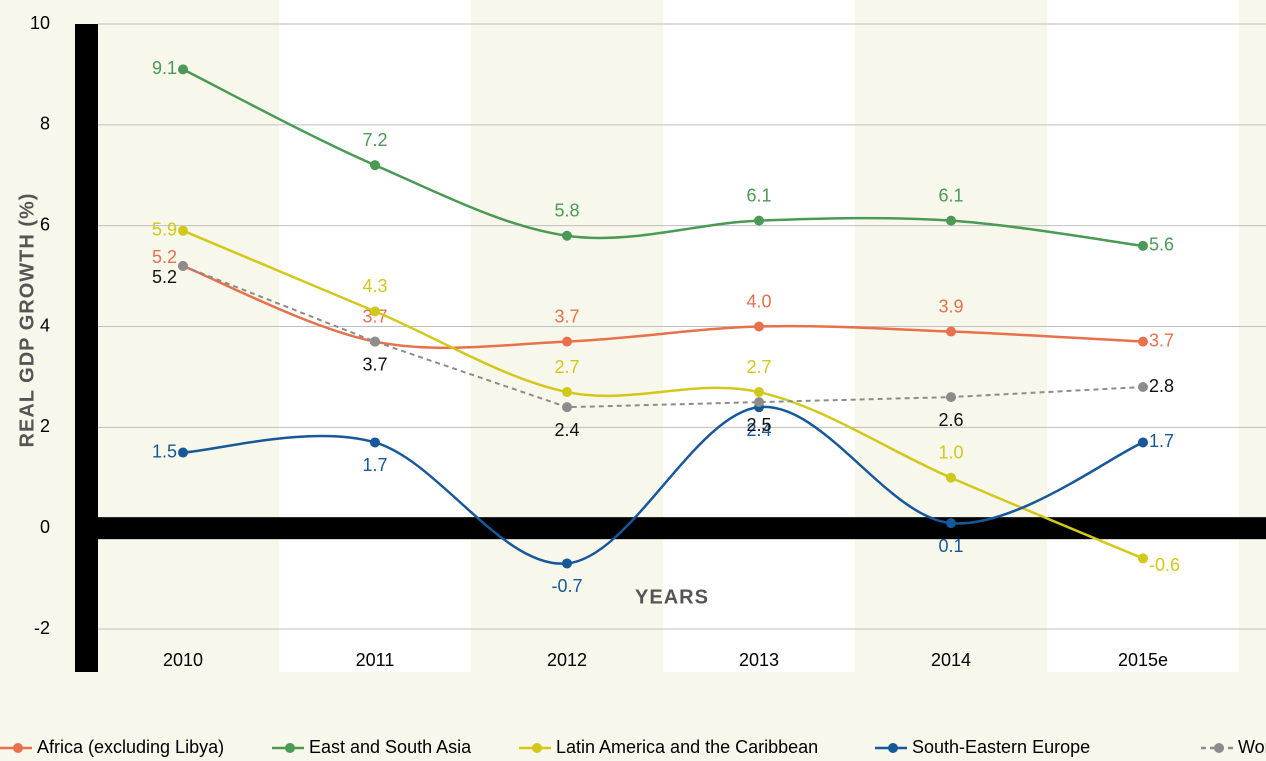 Image resolution: width=1266 pixels, height=761 pixels. What do you see at coordinates (27, 320) in the screenshot?
I see `y-axis-title: REAL GDP GROWTH (%)` at bounding box center [27, 320].